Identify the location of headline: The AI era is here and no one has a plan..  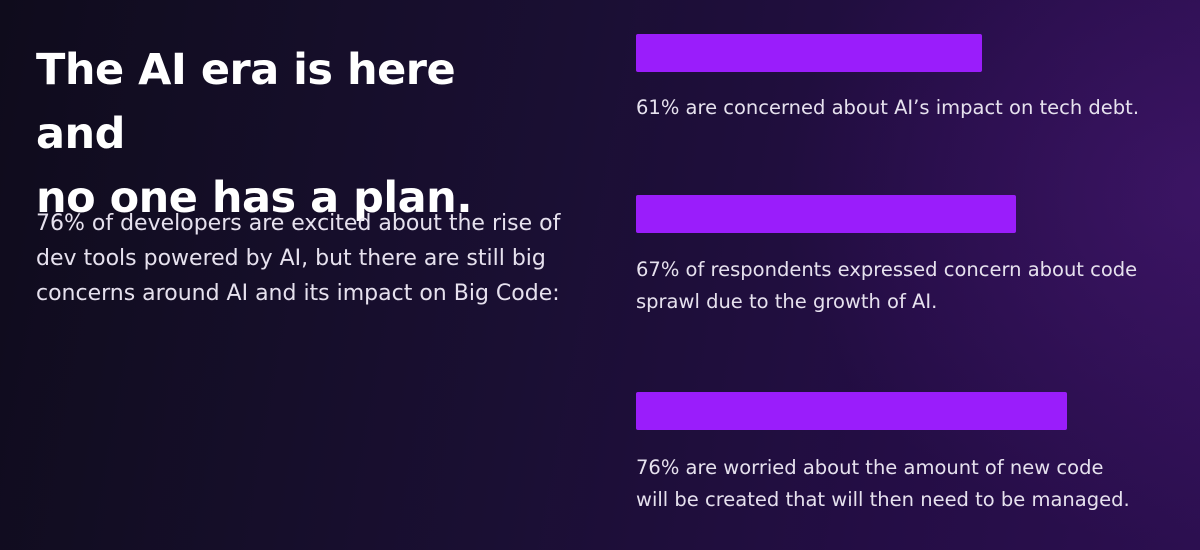
(254, 134).